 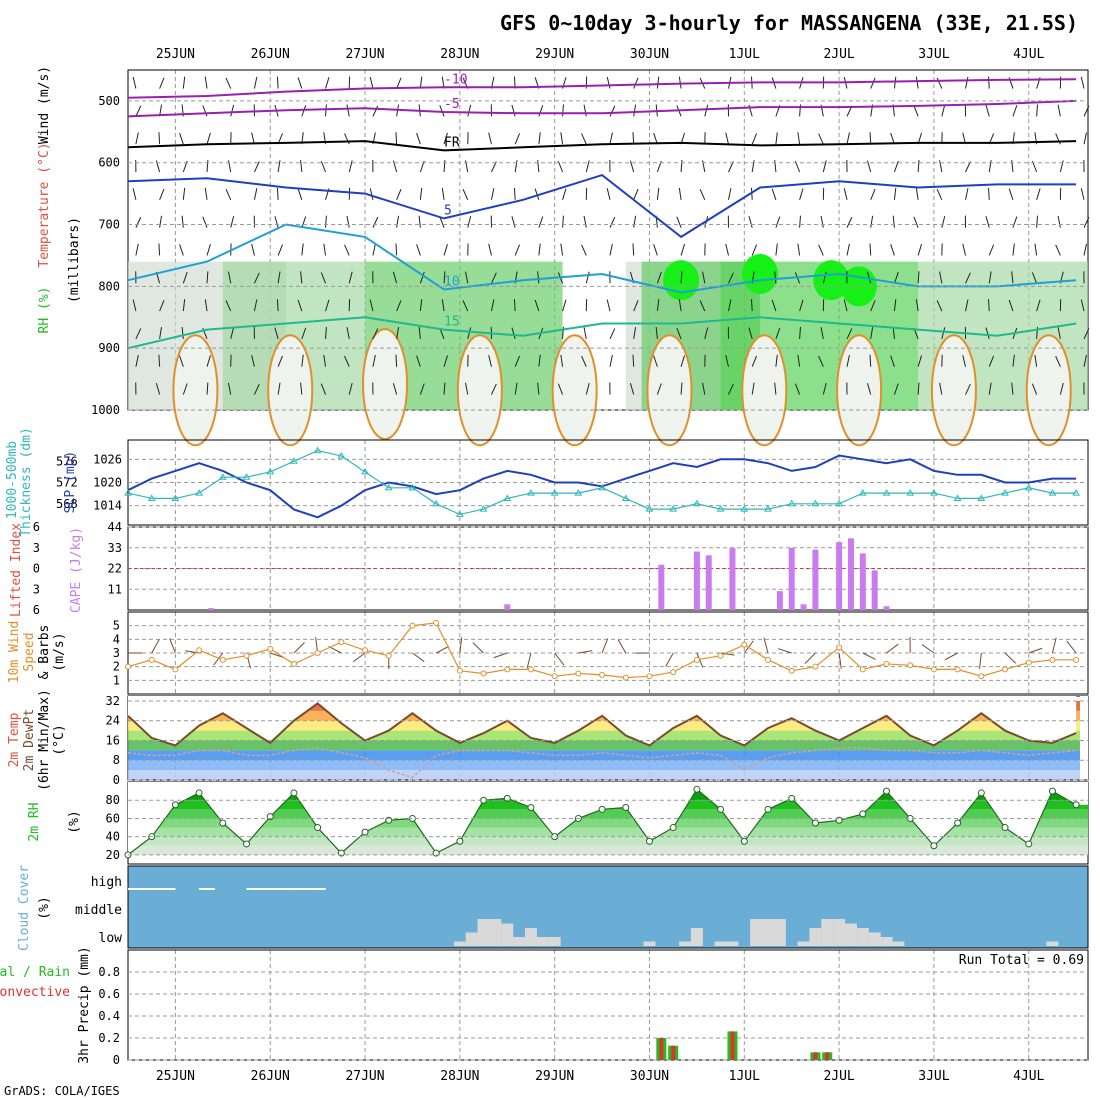 I want to click on cape-panel: 11 22 33 44 6 3 0 3 6 Lifted Index CAPE (J/kg), so click(x=549, y=568).